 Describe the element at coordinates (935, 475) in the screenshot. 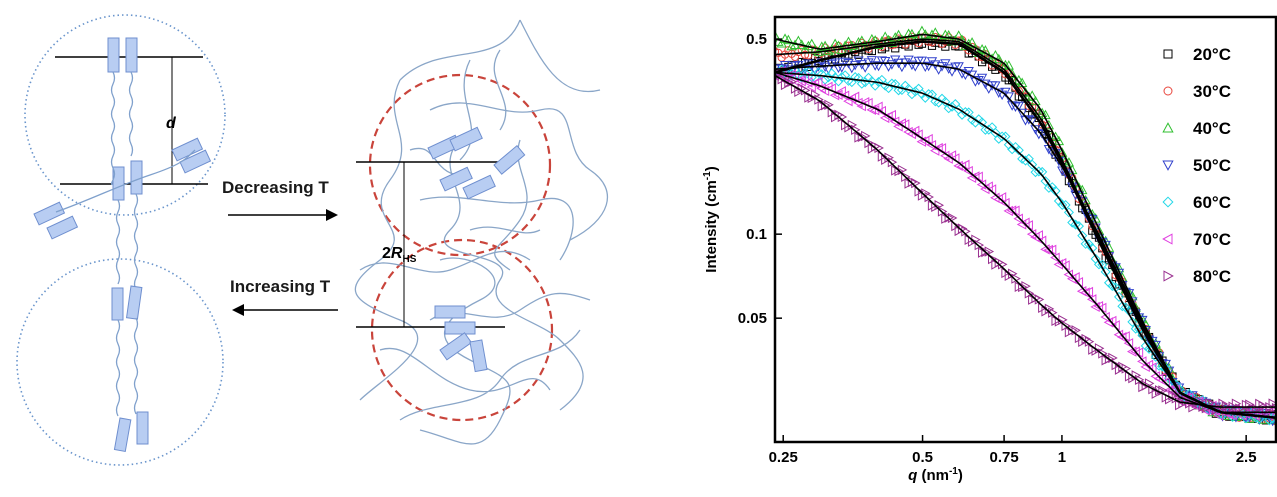

I see `x-axis-label: q (nm-1)` at that location.